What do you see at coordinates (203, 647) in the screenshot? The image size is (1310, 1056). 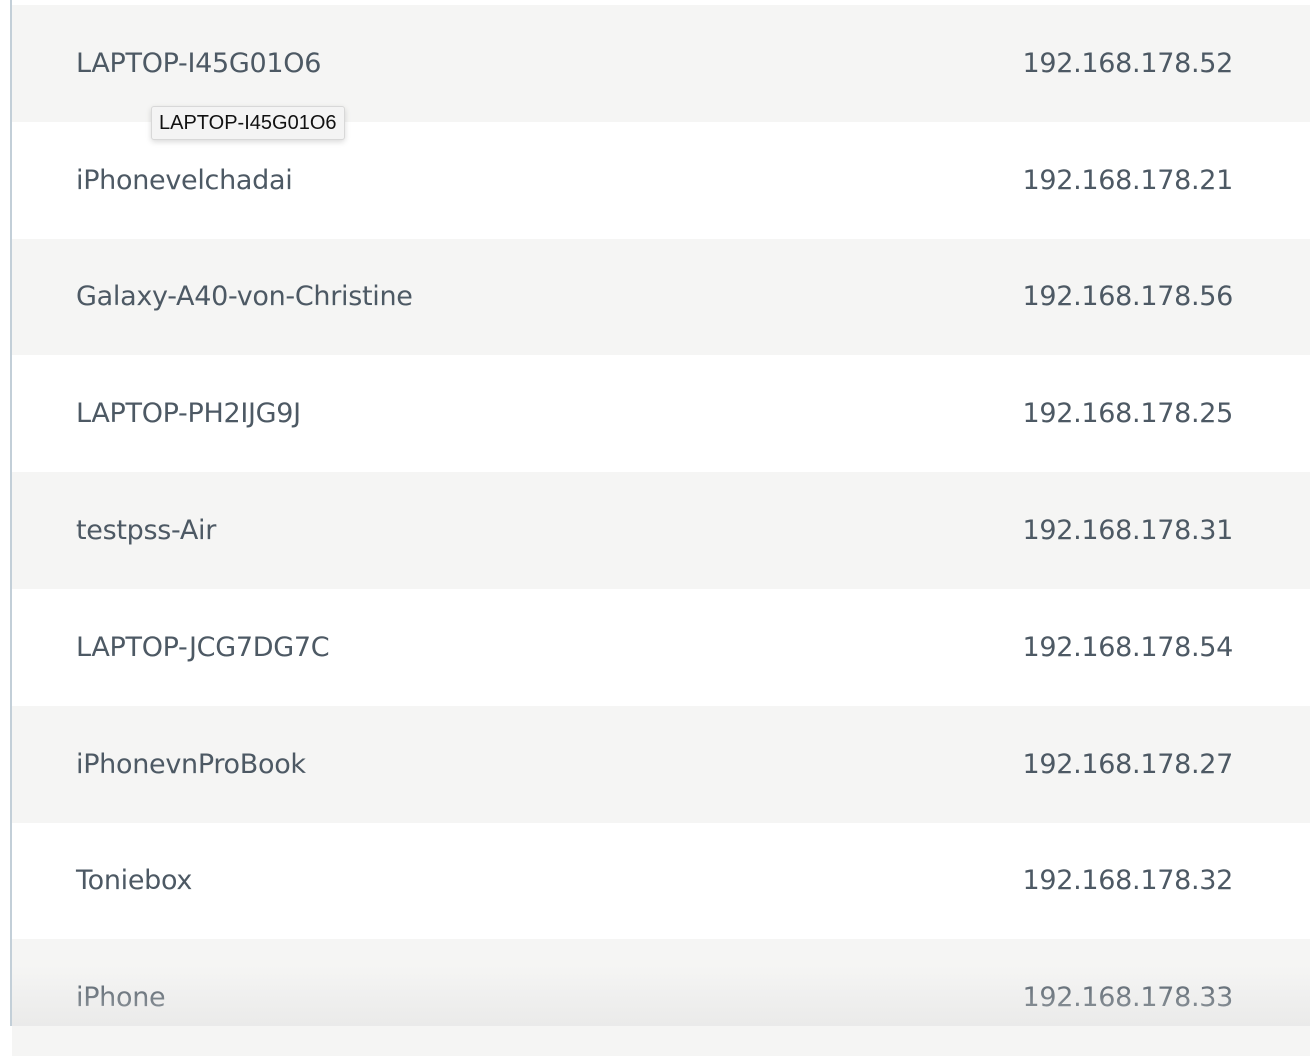 I see `device-name: LAPTOP-JCG7DG7C` at bounding box center [203, 647].